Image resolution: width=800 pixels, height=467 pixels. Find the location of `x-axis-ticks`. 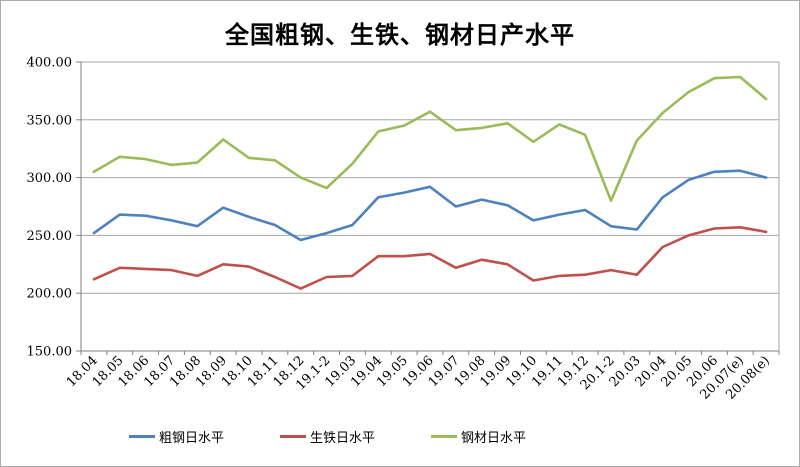

x-axis-ticks is located at coordinates (430, 353).